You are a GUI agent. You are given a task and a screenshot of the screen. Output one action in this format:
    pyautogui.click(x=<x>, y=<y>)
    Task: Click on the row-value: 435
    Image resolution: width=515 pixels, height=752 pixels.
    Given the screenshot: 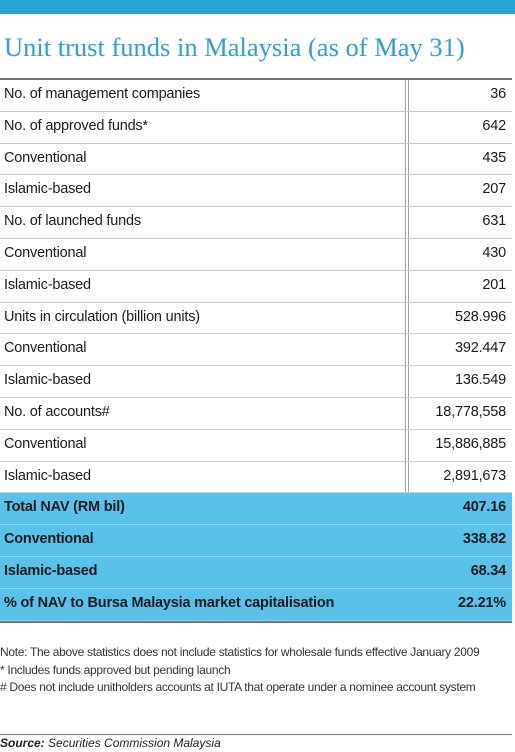 What is the action you would take?
    pyautogui.click(x=494, y=157)
    